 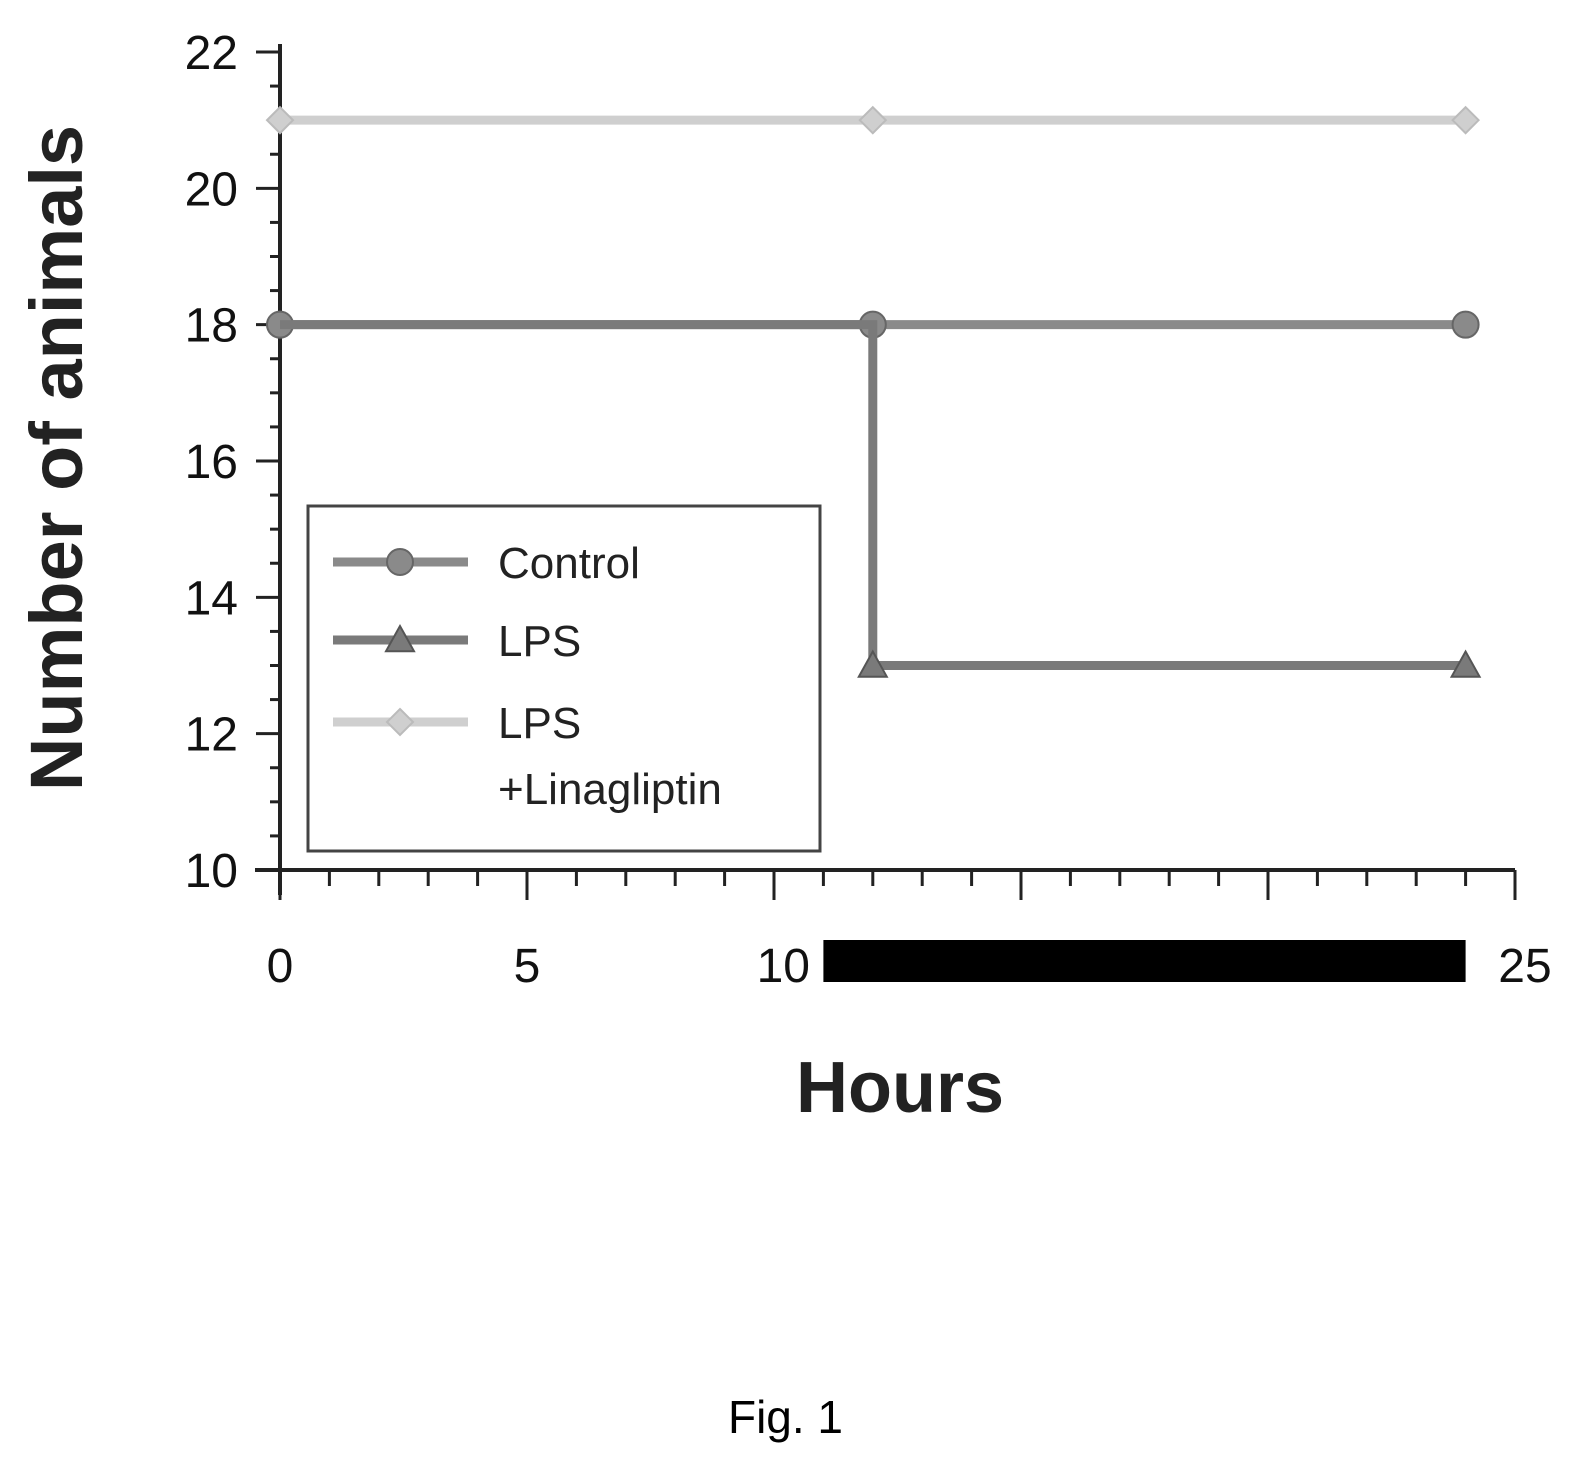 I want to click on y-tick-label: 10, so click(x=211, y=871).